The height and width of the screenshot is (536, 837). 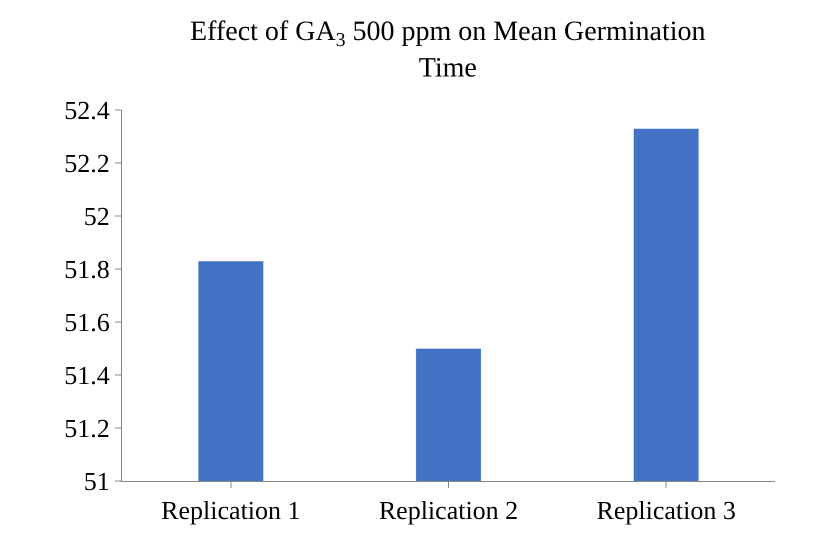 What do you see at coordinates (87, 111) in the screenshot?
I see `y-tick-label: 52.4` at bounding box center [87, 111].